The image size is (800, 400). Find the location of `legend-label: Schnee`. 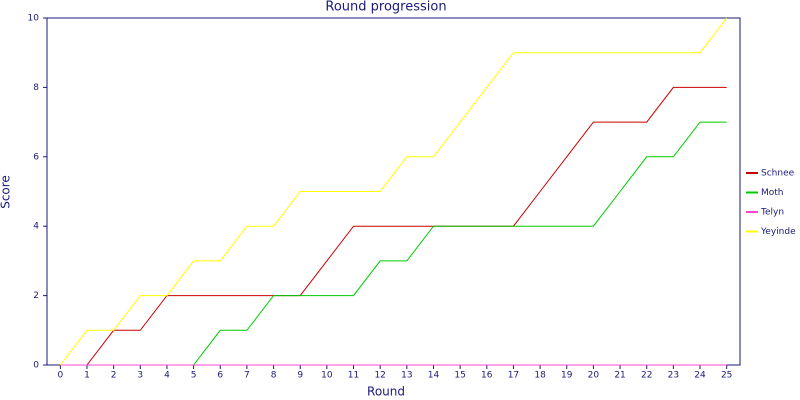

legend-label: Schnee is located at coordinates (778, 174).